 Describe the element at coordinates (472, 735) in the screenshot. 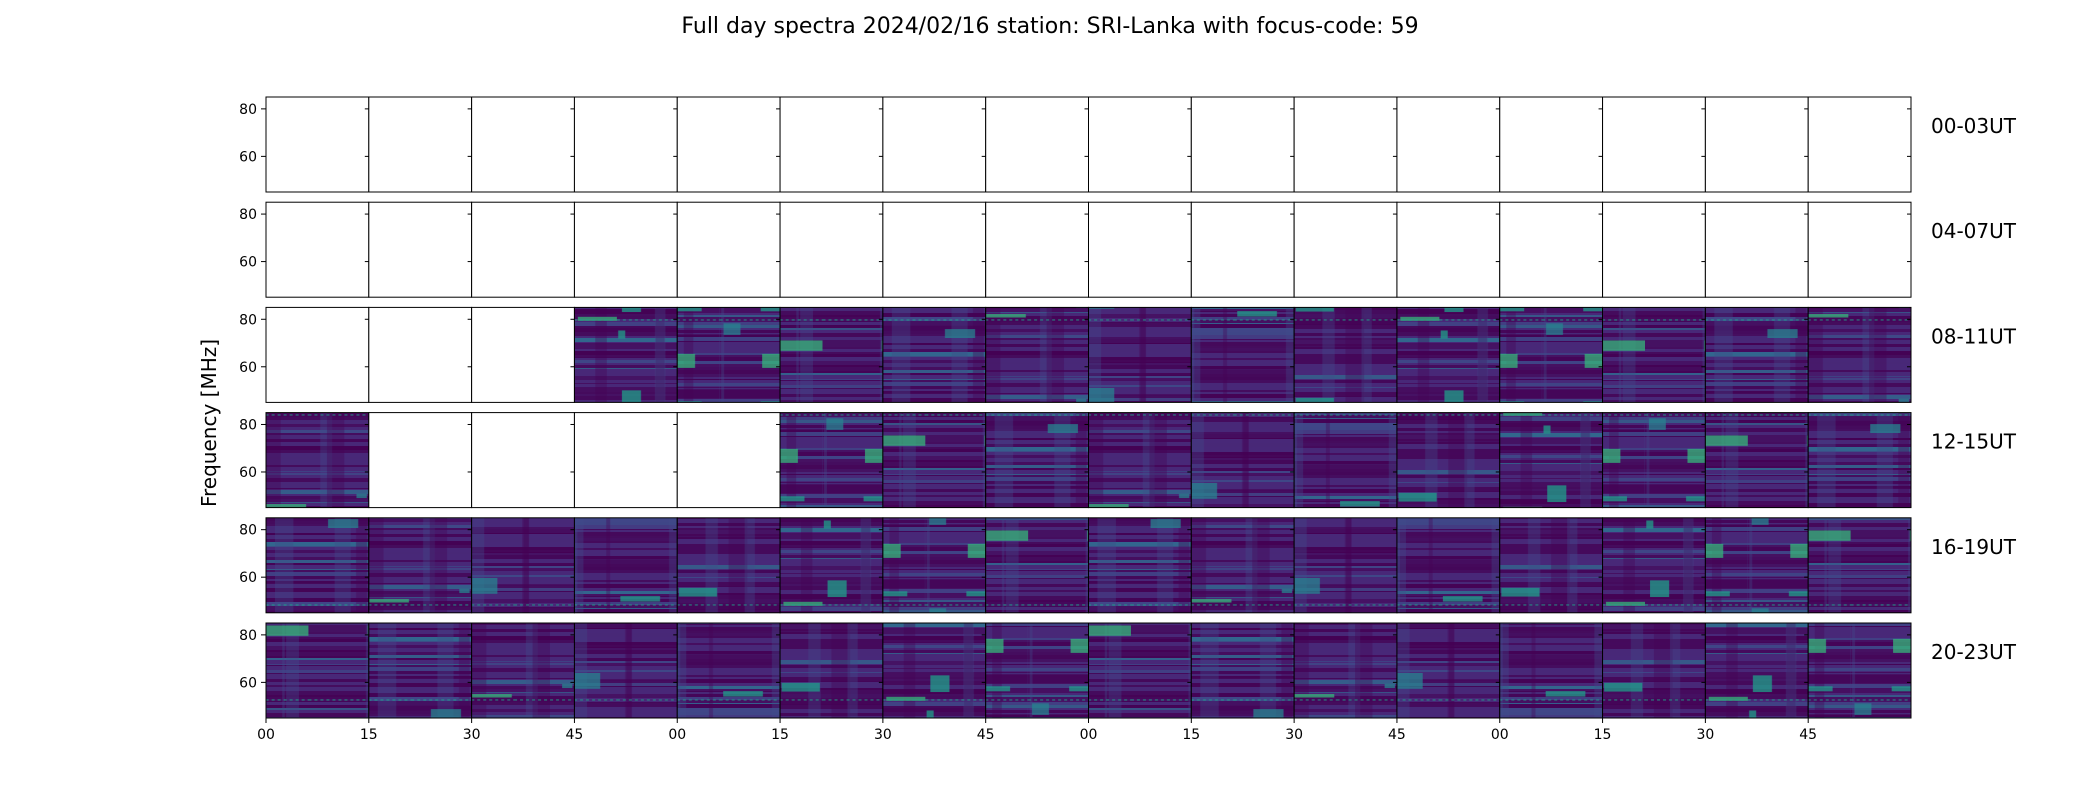

I see `x-tick-label: 30` at that location.